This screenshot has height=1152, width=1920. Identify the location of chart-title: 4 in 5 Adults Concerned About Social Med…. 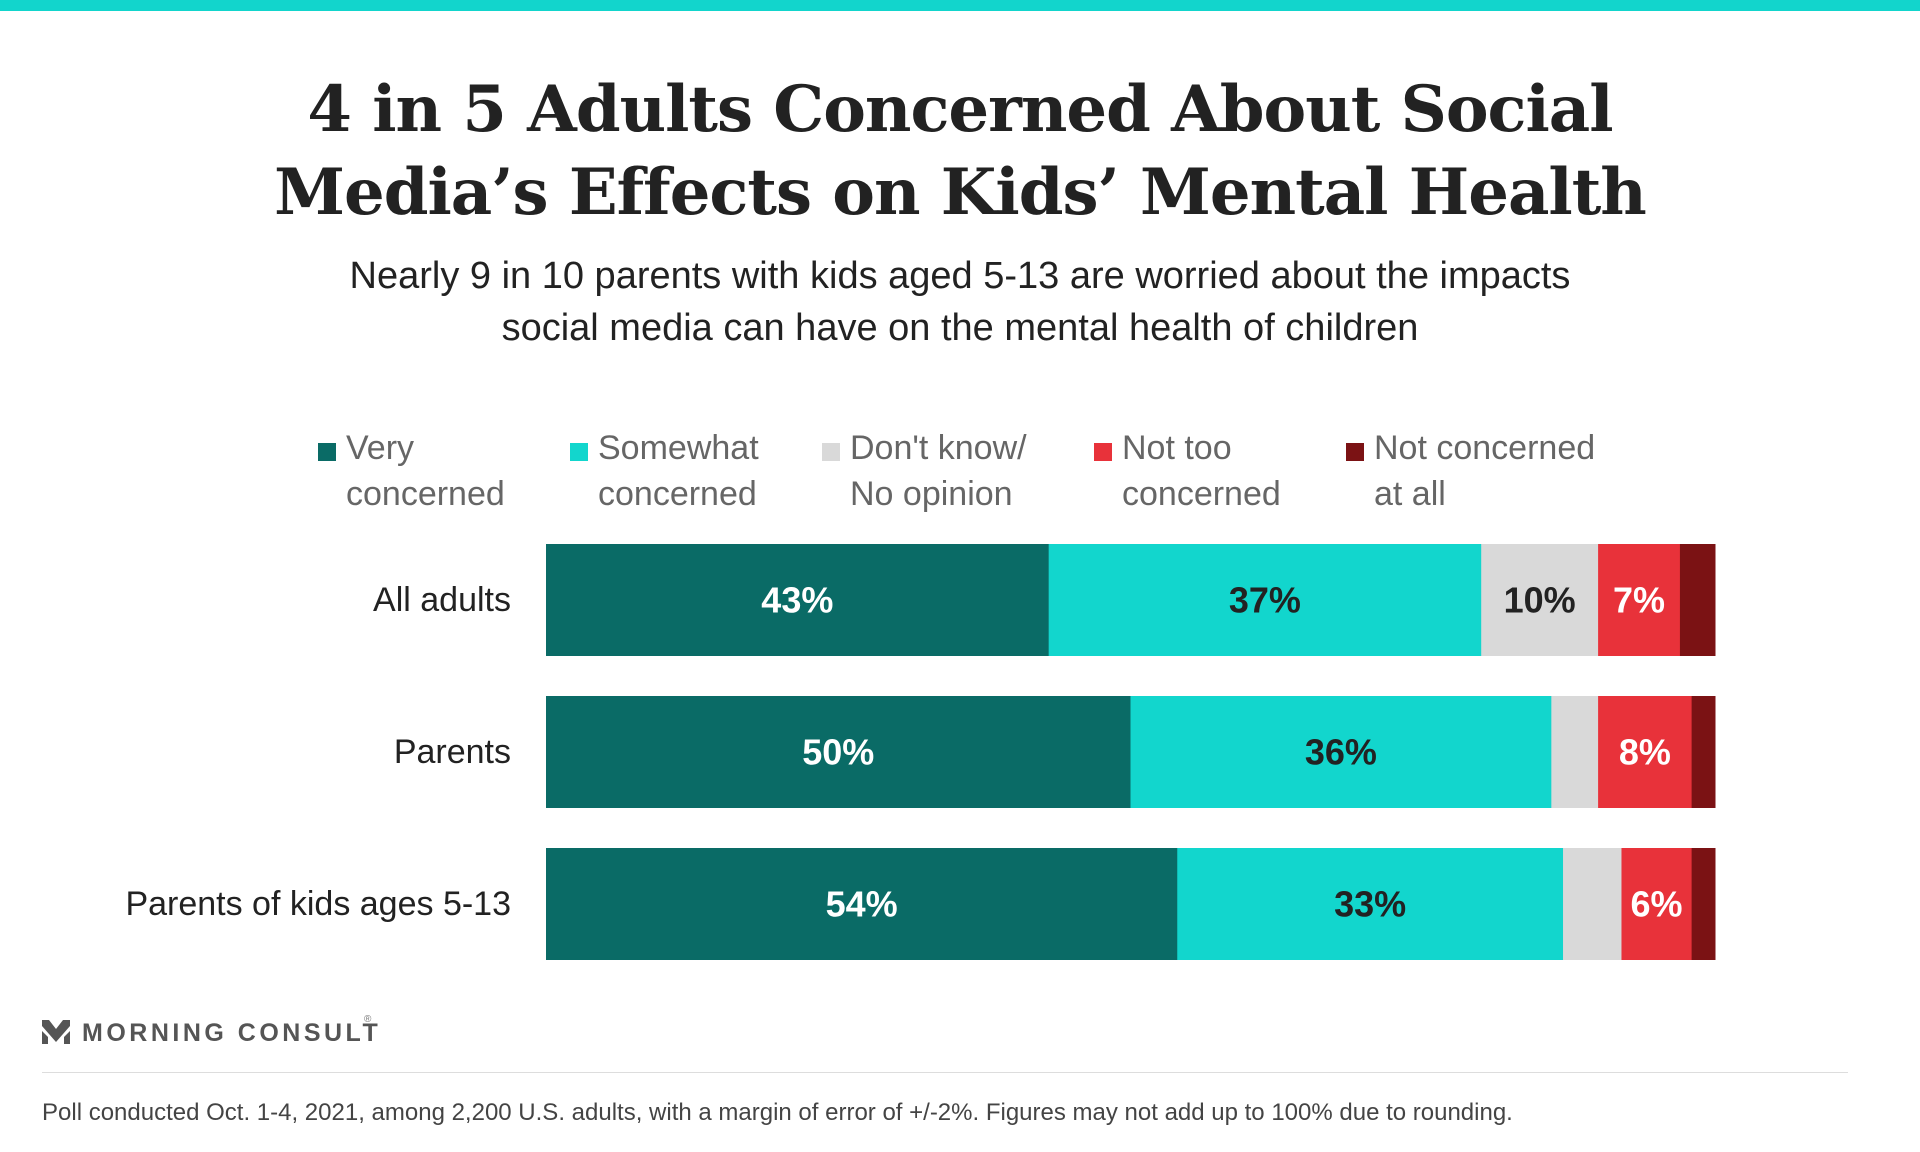
(960, 151).